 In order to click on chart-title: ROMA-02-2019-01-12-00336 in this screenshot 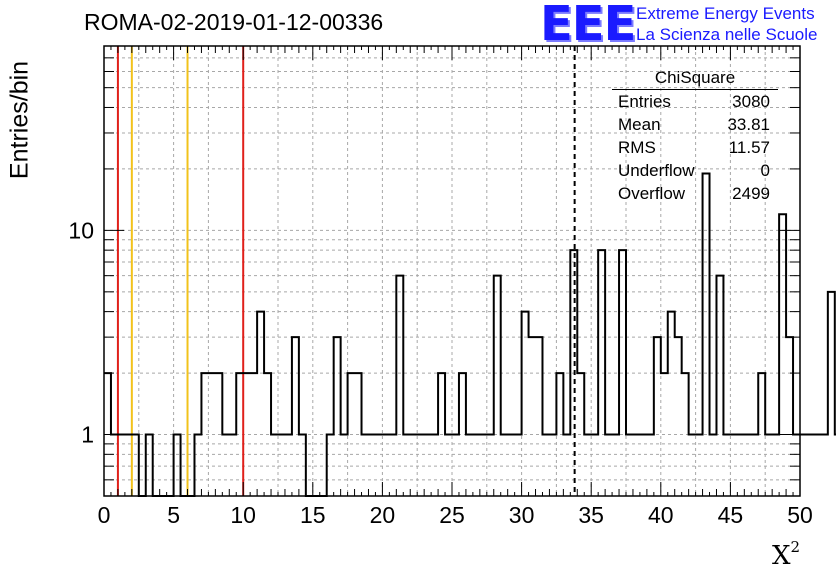, I will do `click(234, 22)`.